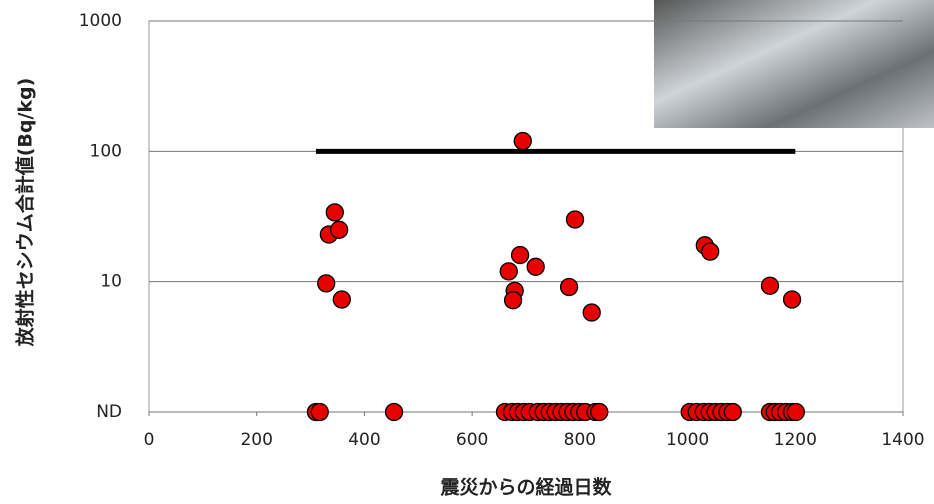 This screenshot has height=504, width=934. Describe the element at coordinates (100, 21) in the screenshot. I see `y-tick-label: 1000` at that location.